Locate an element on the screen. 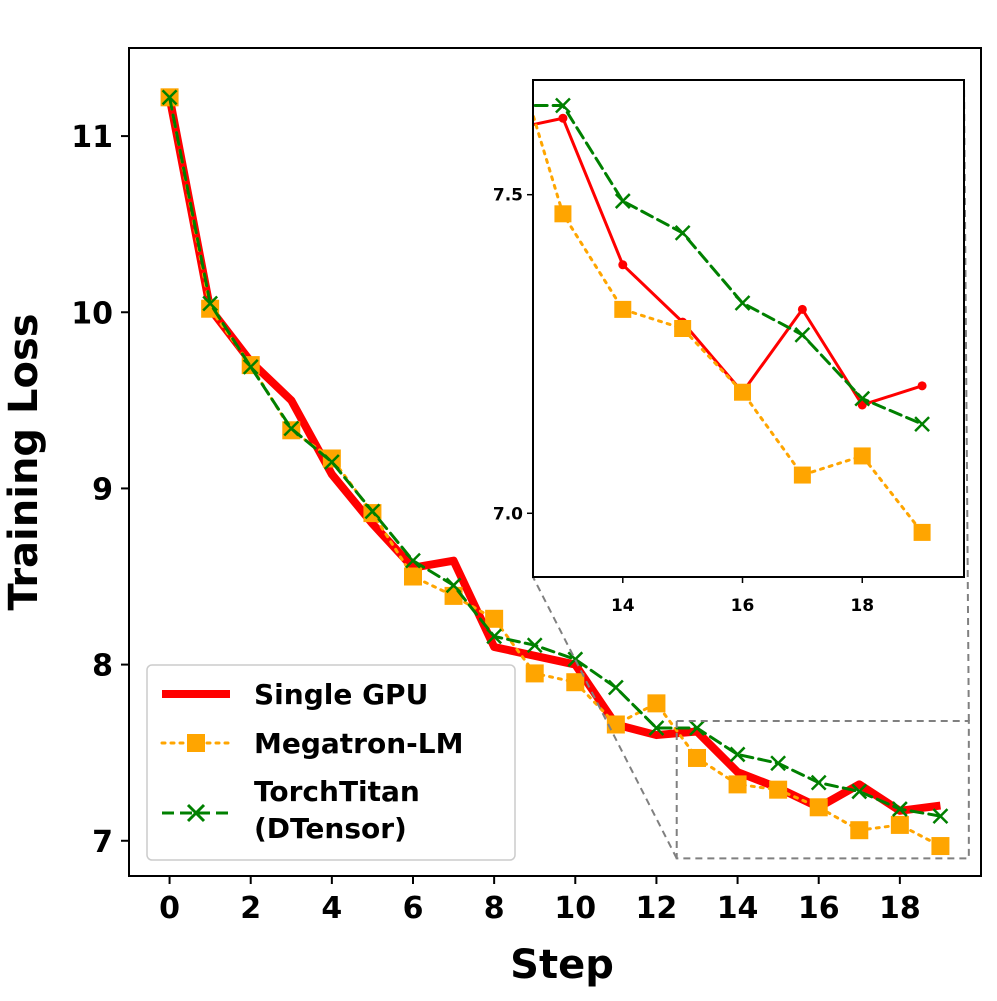 The width and height of the screenshot is (997, 1001). y-tick-label: 7 is located at coordinates (102, 842).